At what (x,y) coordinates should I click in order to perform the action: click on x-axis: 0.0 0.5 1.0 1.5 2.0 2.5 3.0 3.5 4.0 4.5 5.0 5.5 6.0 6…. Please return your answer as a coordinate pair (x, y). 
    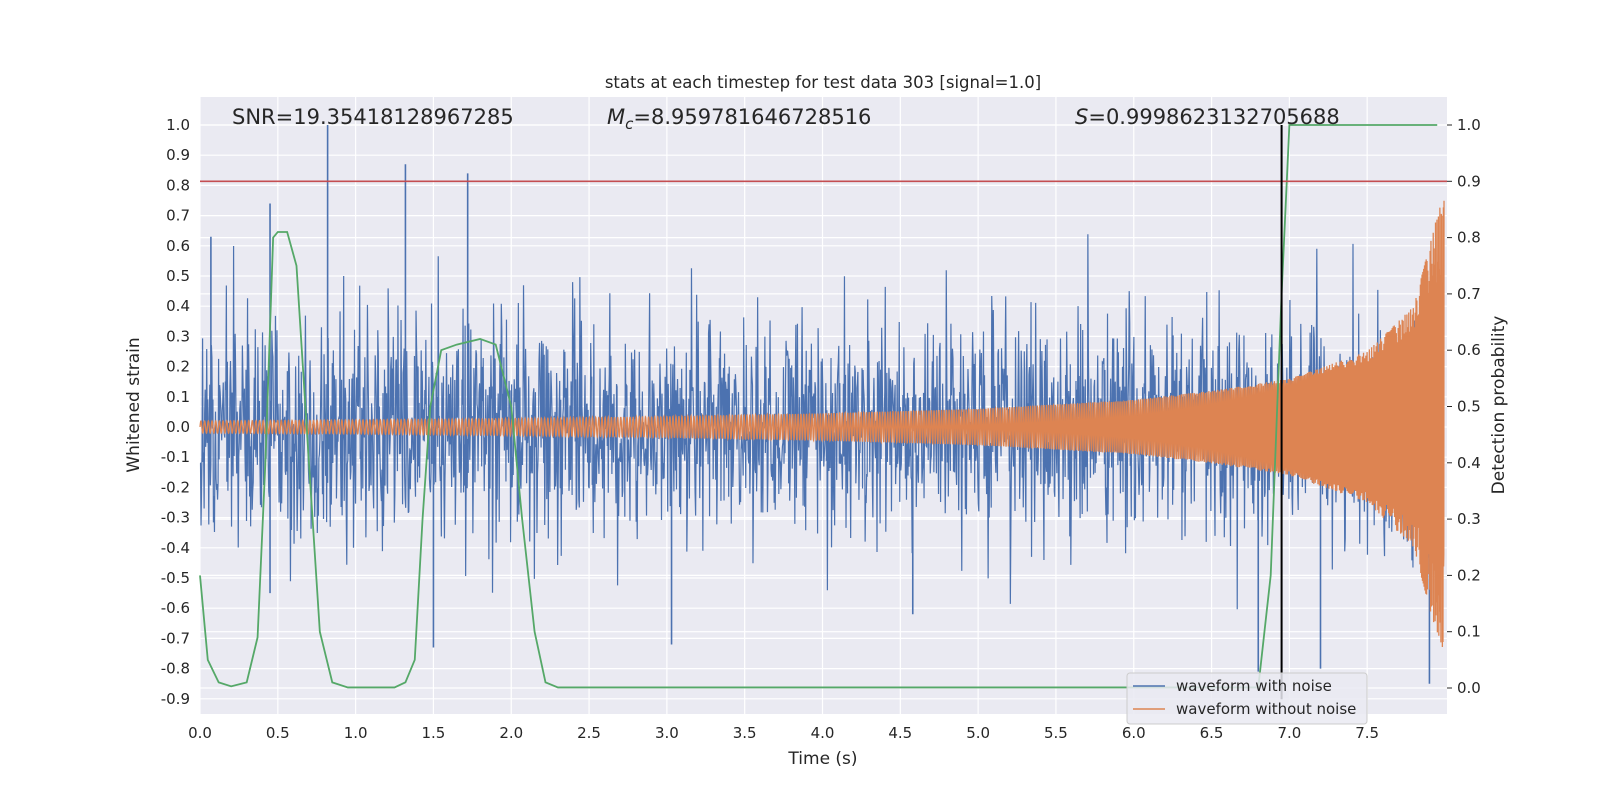
    Looking at the image, I should click on (783, 733).